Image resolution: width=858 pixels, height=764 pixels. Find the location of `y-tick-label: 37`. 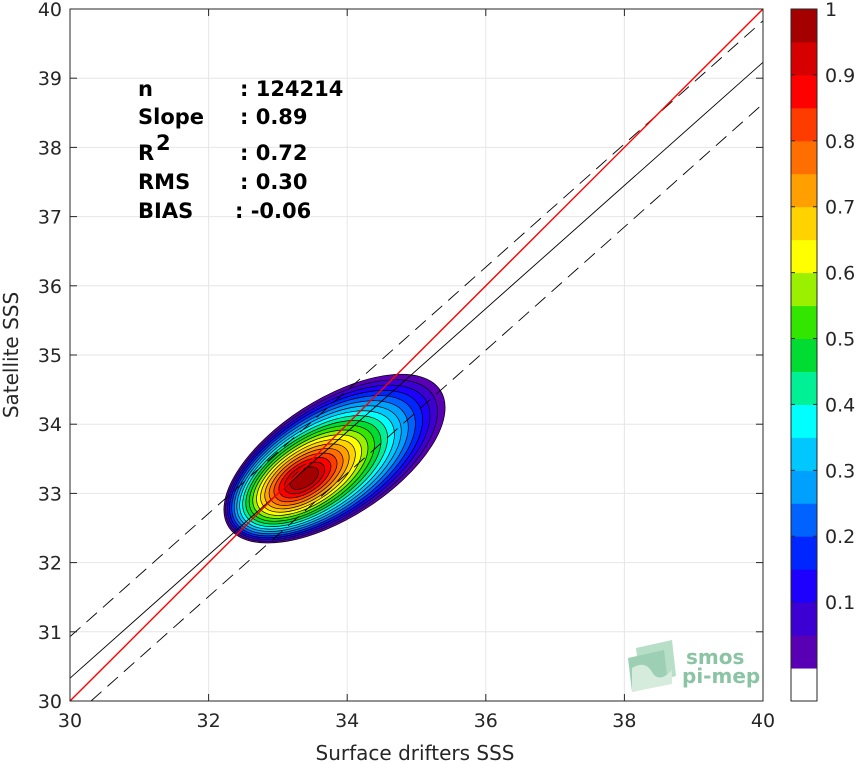

y-tick-label: 37 is located at coordinates (50, 218).